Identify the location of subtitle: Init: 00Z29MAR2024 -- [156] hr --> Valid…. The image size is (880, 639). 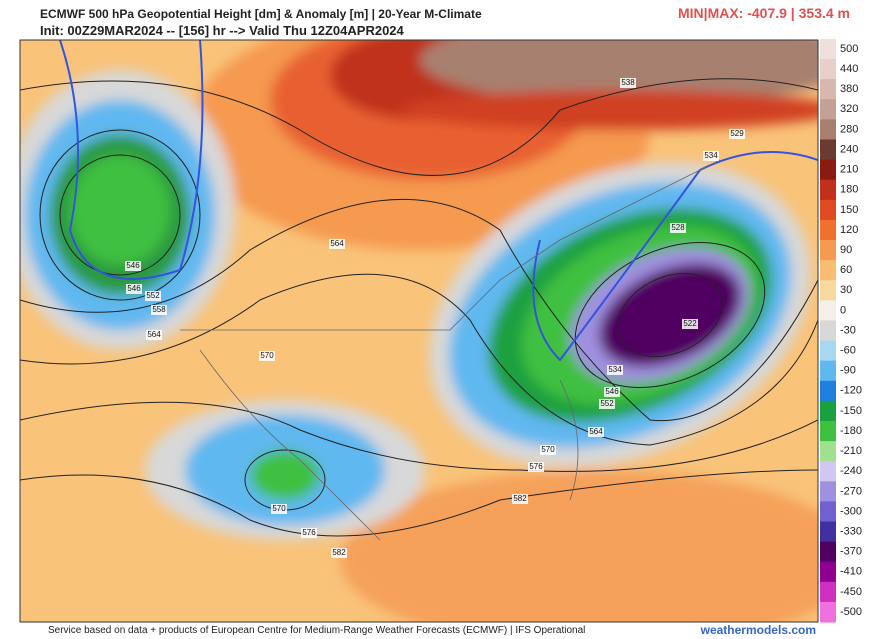
(222, 30).